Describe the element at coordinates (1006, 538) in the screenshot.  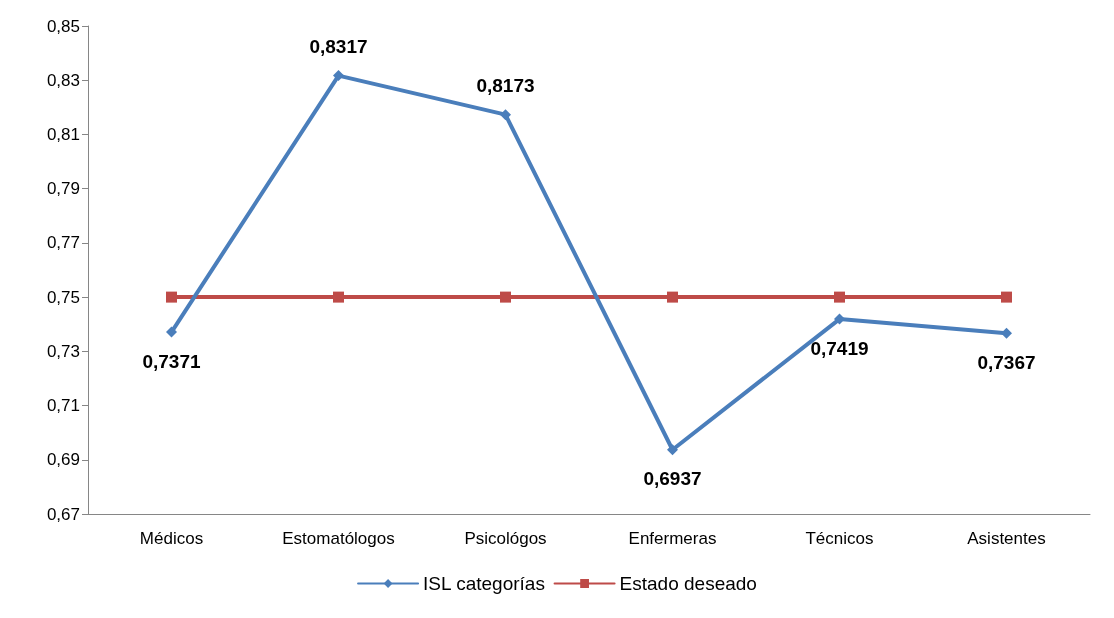
I see `x-tick-label: Asistentes` at that location.